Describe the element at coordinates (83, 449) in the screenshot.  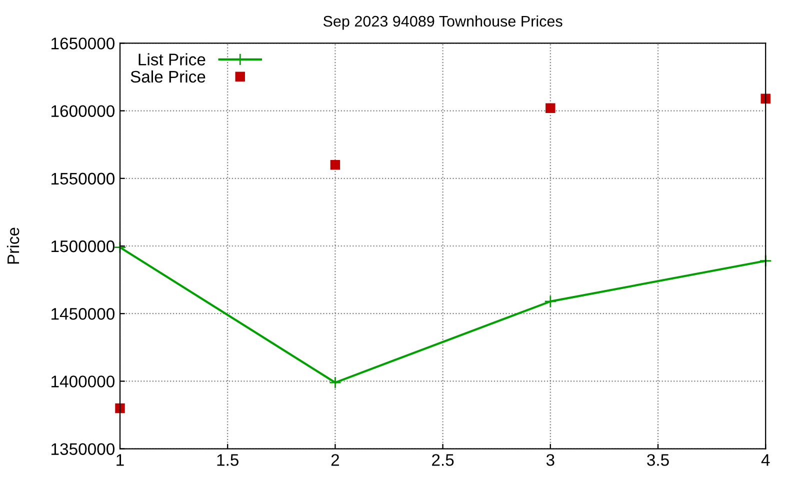
I see `y-tick-label: 1350000` at that location.